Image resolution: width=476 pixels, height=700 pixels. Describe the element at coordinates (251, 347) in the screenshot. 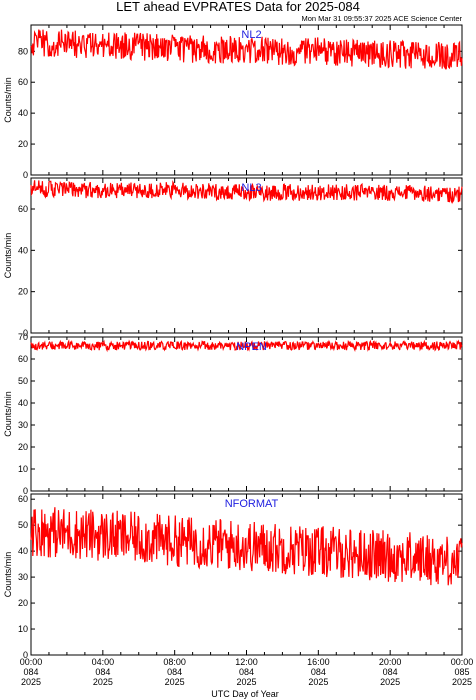

I see `series-label: NPEN` at that location.